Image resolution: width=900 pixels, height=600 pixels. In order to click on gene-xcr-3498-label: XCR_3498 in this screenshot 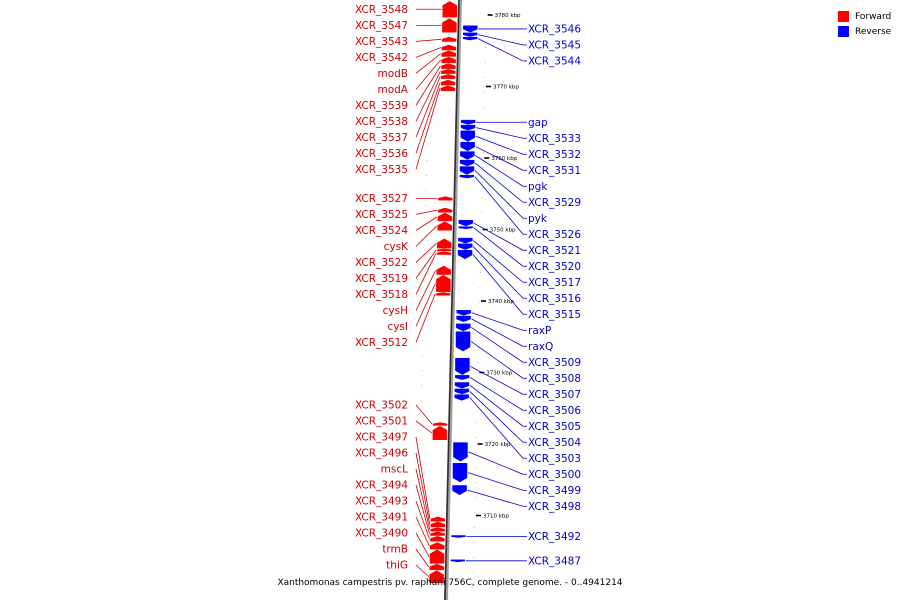, I will do `click(554, 507)`.